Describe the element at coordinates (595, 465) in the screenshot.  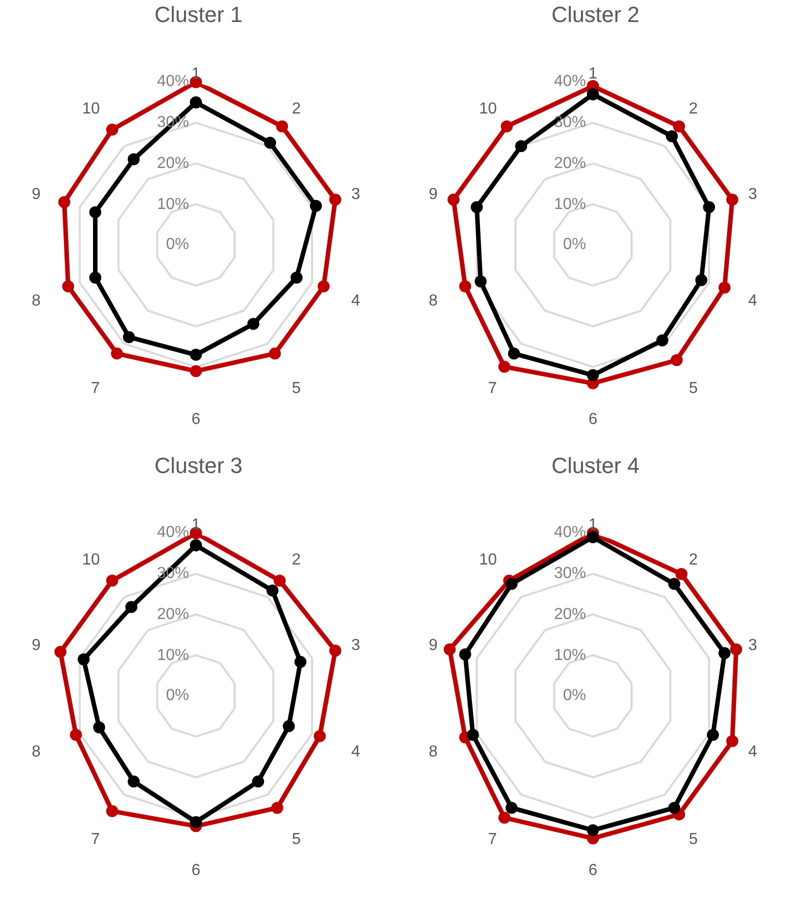
I see `chart-title: Cluster 4` at that location.